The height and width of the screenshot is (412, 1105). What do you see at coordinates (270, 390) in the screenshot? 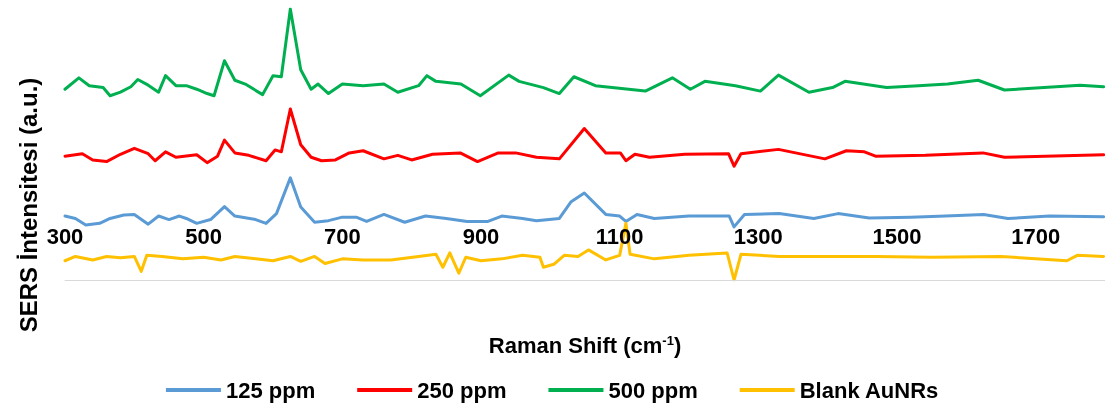
I see `legend-label: 125 ppm` at bounding box center [270, 390].